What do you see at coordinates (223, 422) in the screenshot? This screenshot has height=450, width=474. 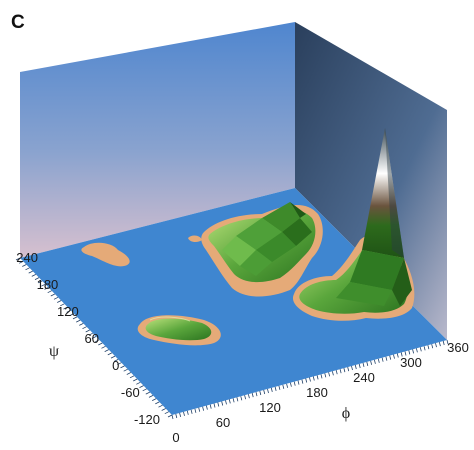 I see `phi-tick-label: 60` at bounding box center [223, 422].